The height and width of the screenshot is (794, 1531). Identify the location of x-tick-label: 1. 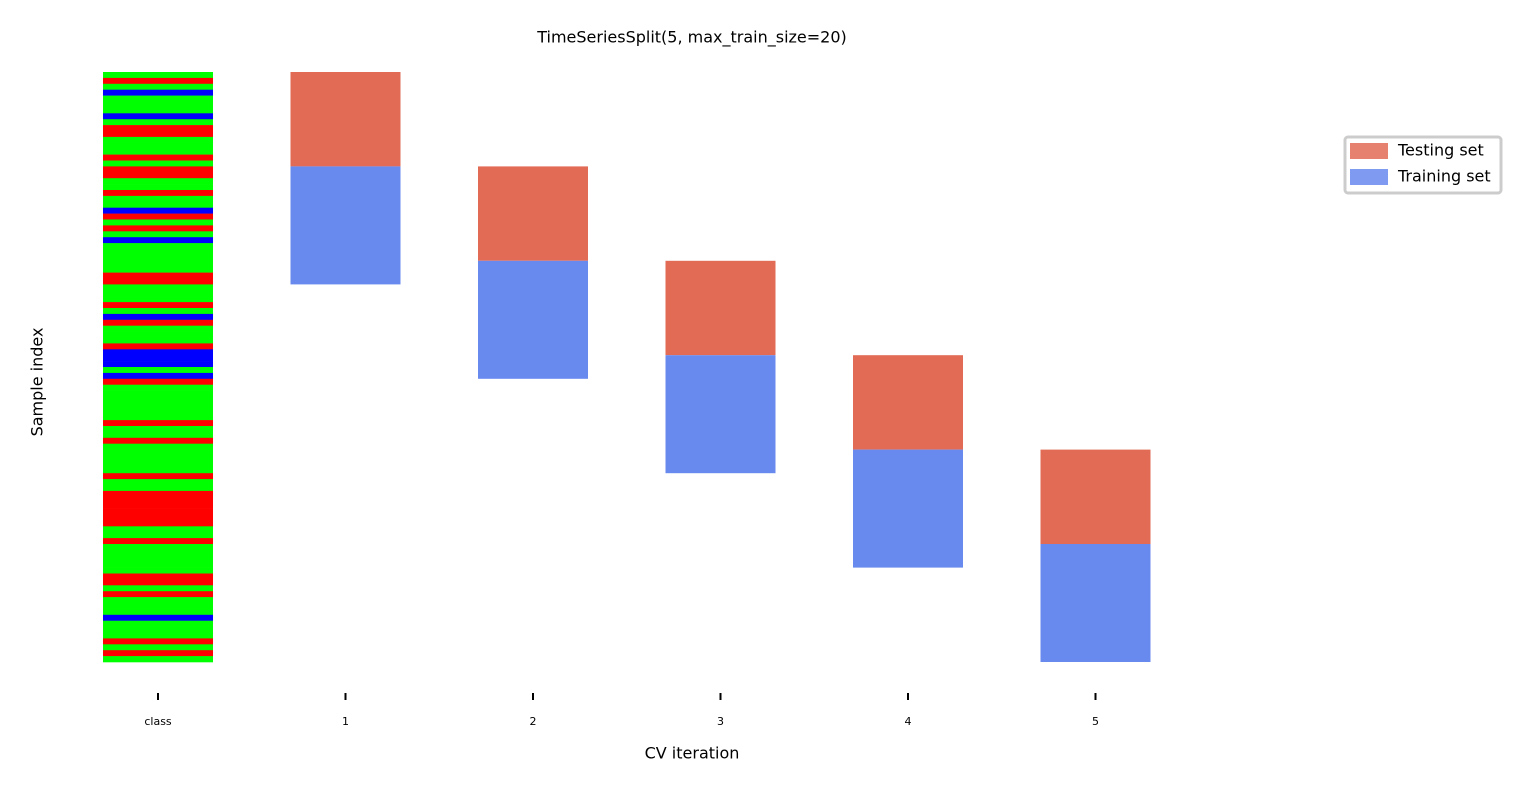
(345, 721).